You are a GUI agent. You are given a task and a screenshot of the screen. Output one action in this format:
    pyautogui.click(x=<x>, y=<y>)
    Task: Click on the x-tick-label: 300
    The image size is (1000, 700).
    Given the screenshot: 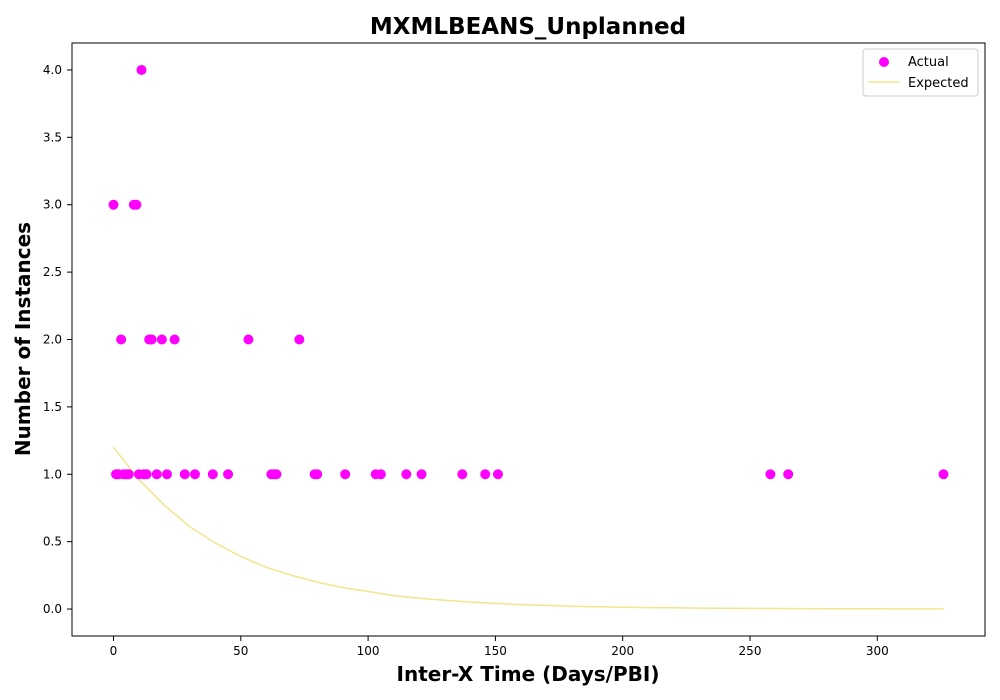 What is the action you would take?
    pyautogui.click(x=877, y=651)
    